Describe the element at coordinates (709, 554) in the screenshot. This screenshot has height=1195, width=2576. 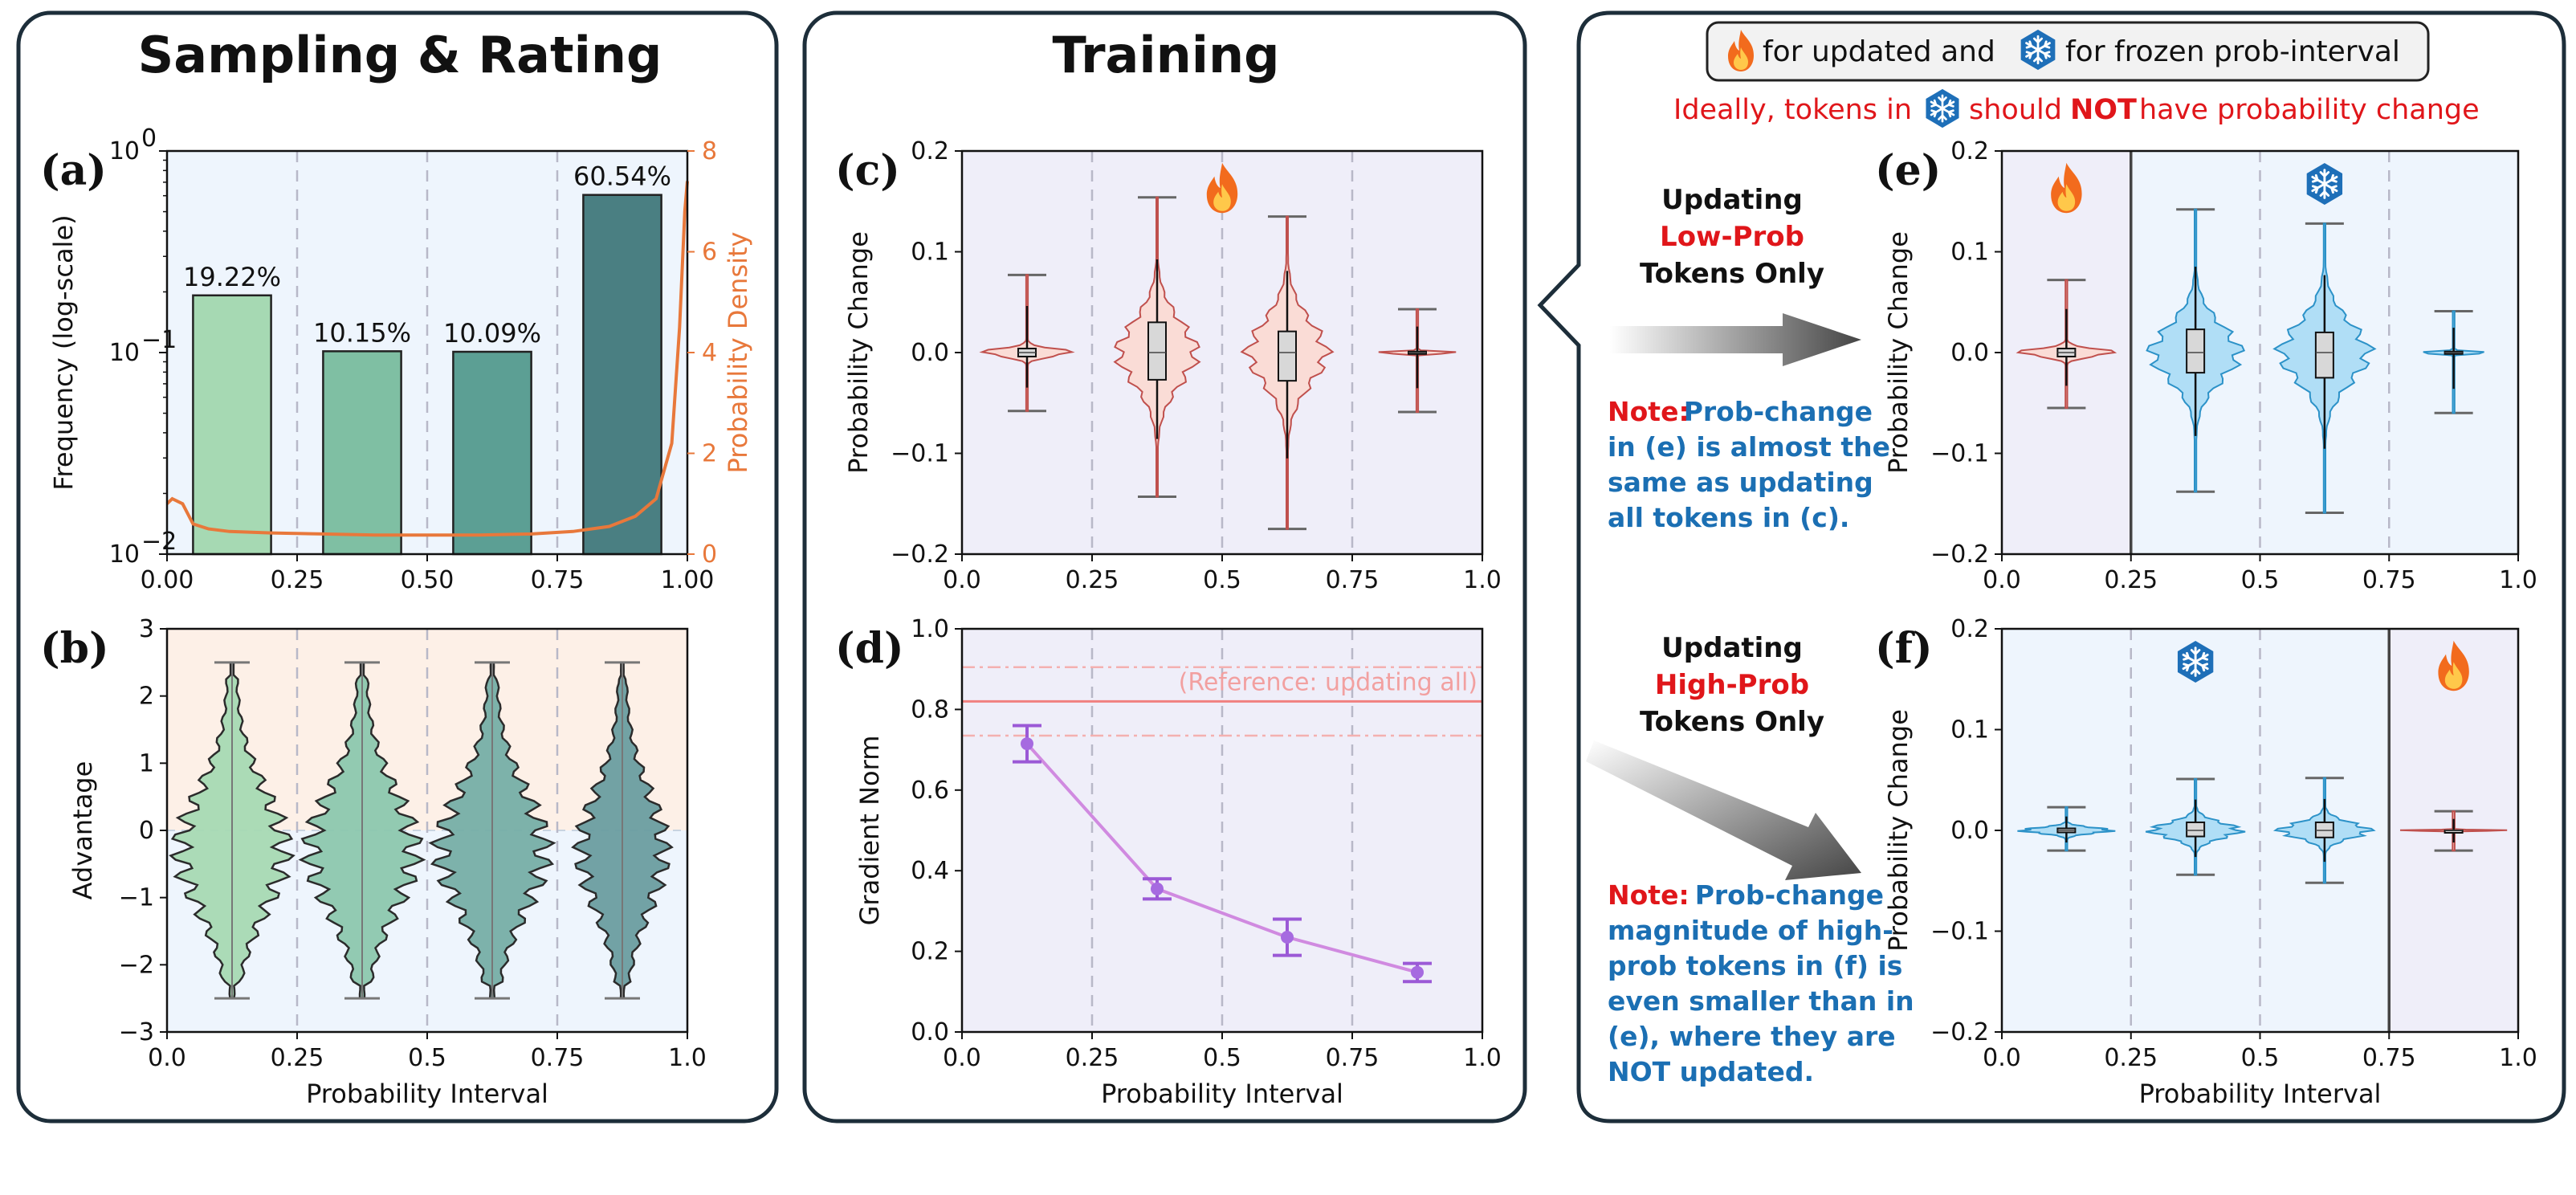
I see `y2-tick-label: 0` at that location.